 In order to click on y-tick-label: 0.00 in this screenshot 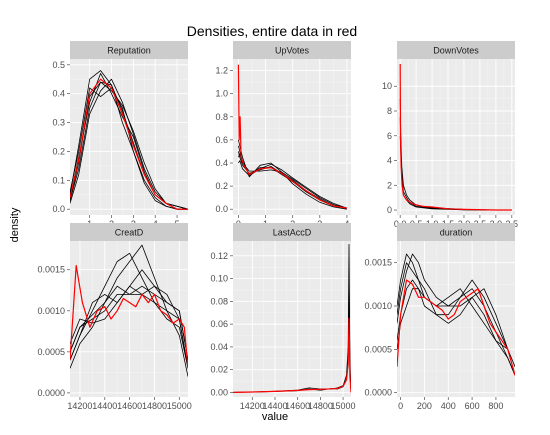, I will do `click(219, 392)`.